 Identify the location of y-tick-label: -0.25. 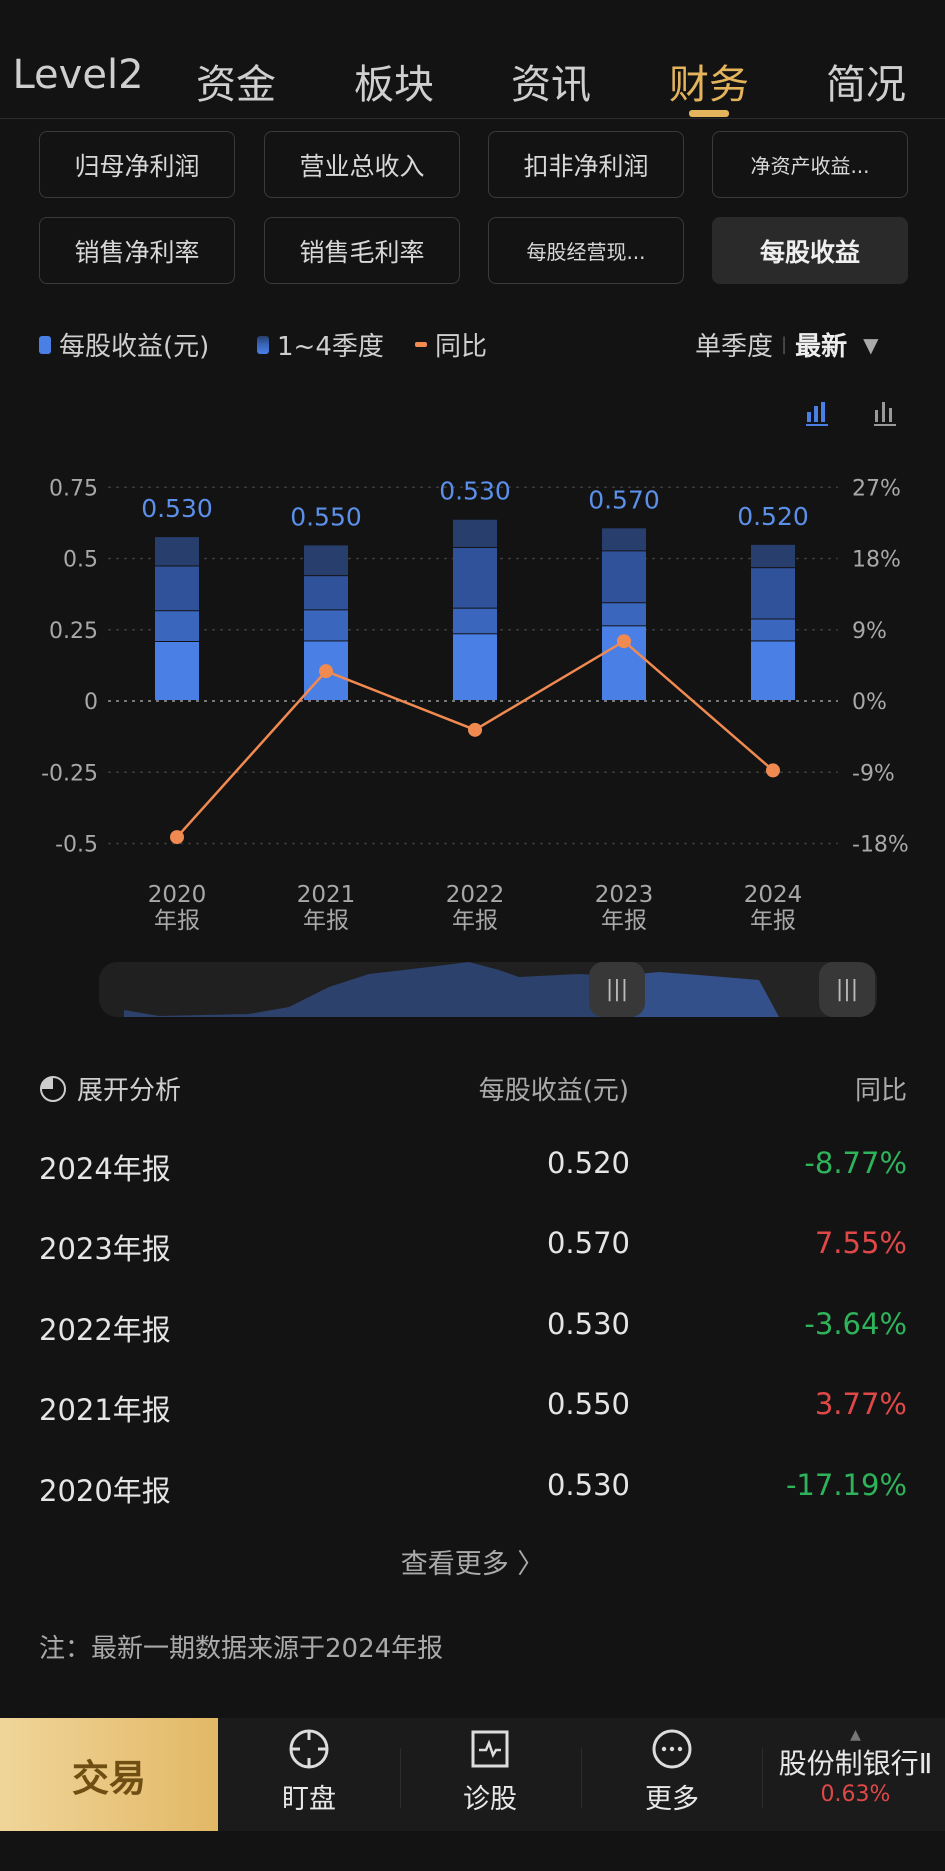
(69, 773).